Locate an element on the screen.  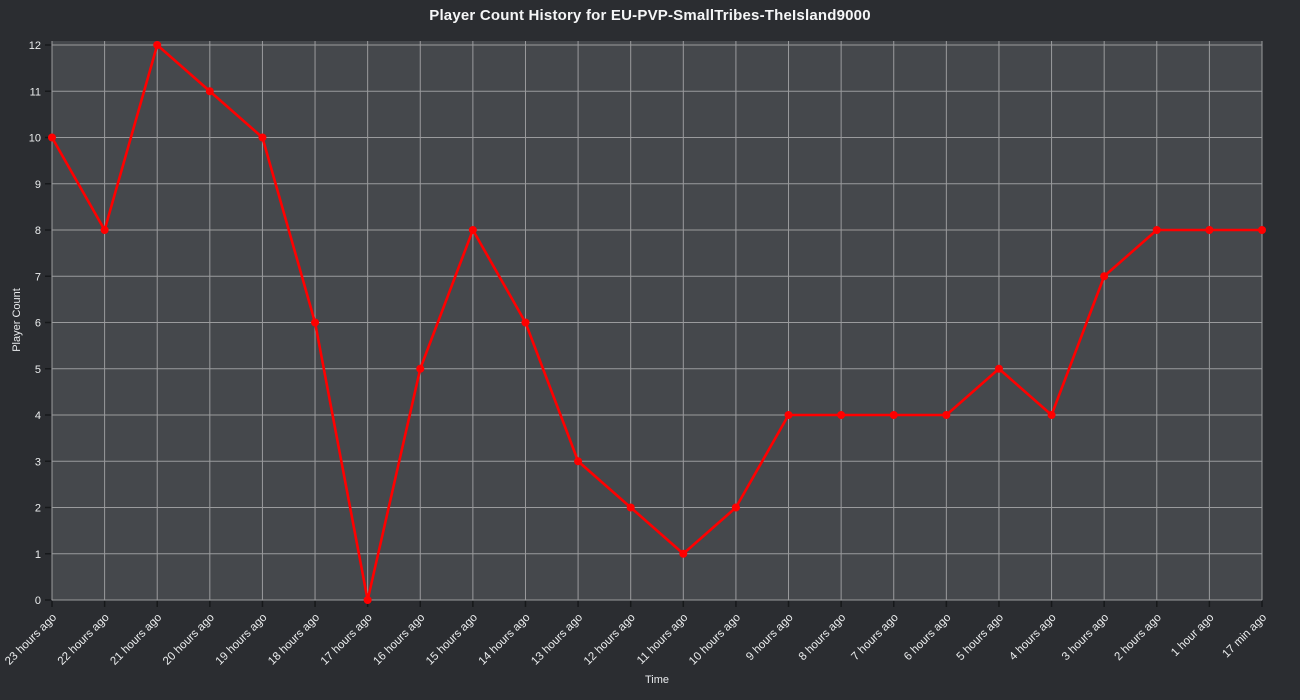
x-tick-label: 15 hours ago is located at coordinates (452, 640).